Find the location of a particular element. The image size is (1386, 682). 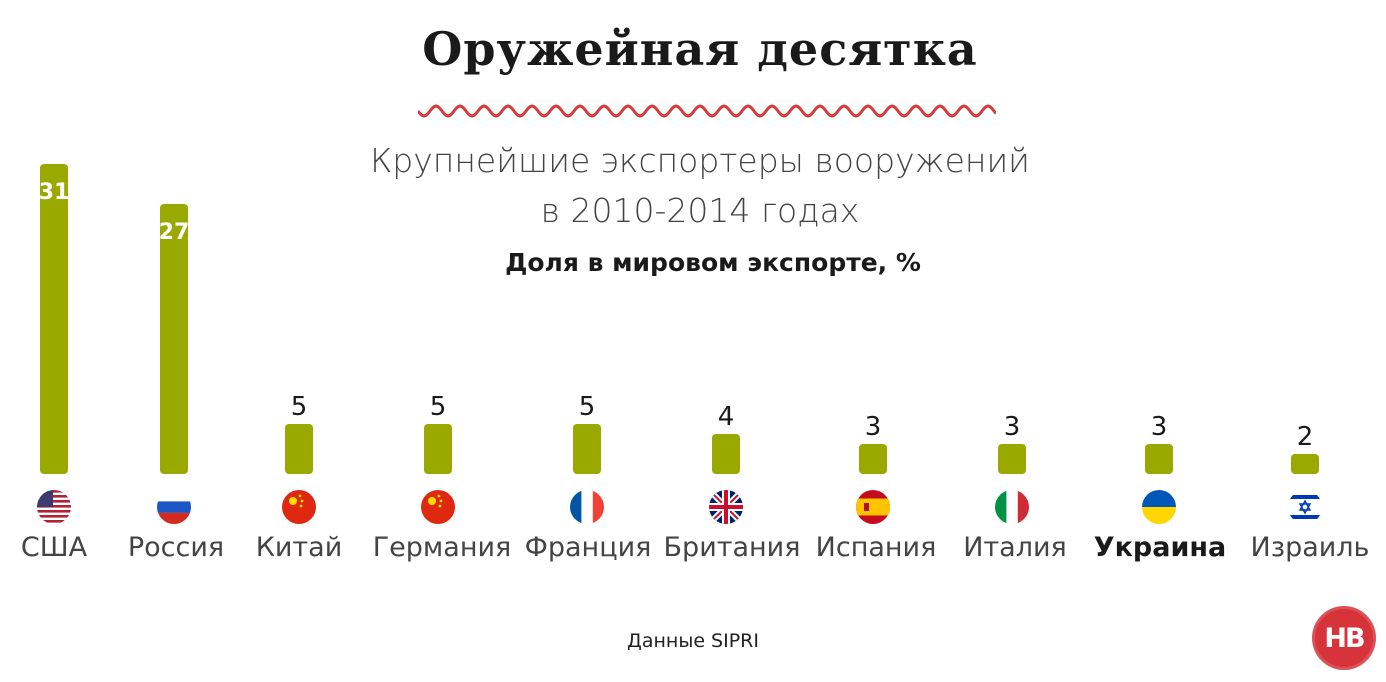

bar-value-0: 31 is located at coordinates (54, 192).